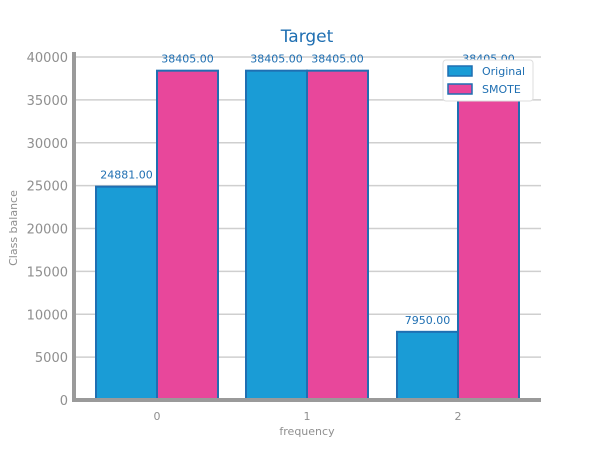  I want to click on x-tick-label: 1, so click(307, 416).